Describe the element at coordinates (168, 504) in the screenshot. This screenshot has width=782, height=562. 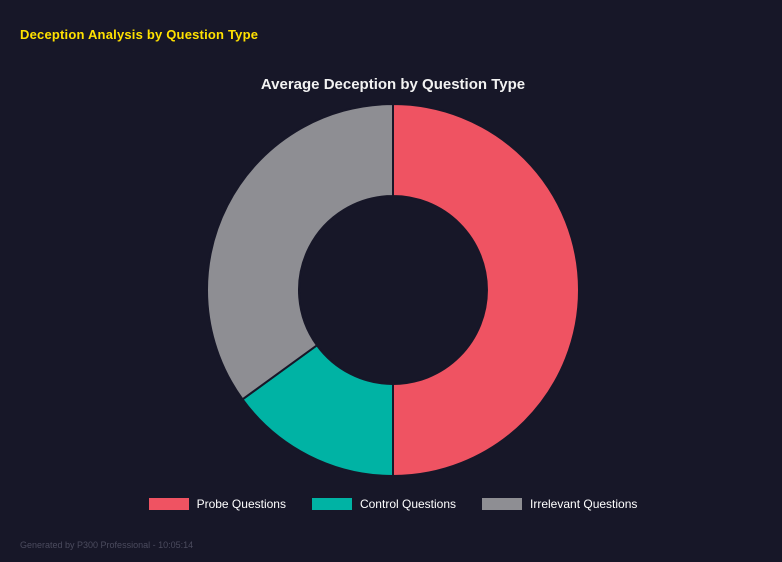
I see `probe-questions-swatch` at that location.